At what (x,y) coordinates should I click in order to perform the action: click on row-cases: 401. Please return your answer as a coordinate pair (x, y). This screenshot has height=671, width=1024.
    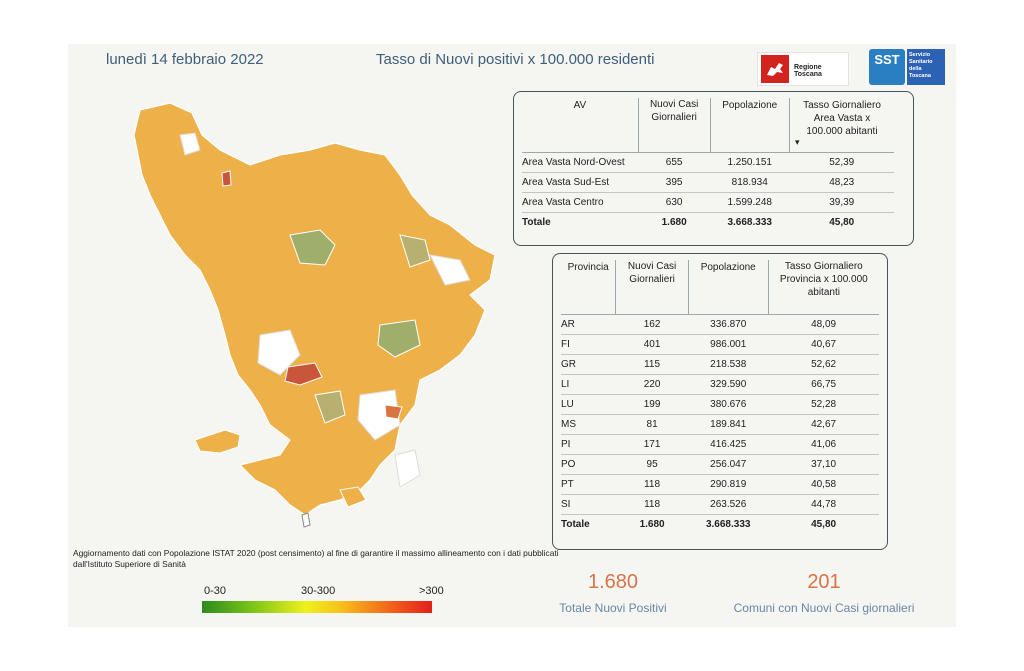
    Looking at the image, I should click on (652, 344).